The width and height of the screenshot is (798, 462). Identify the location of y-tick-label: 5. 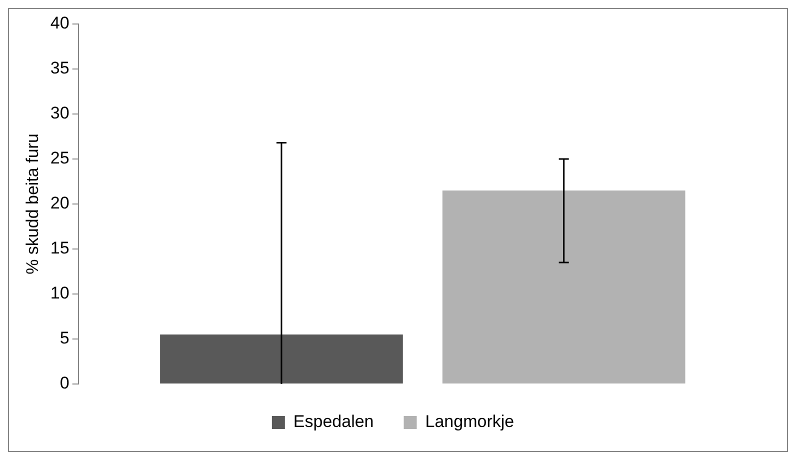
(65, 338).